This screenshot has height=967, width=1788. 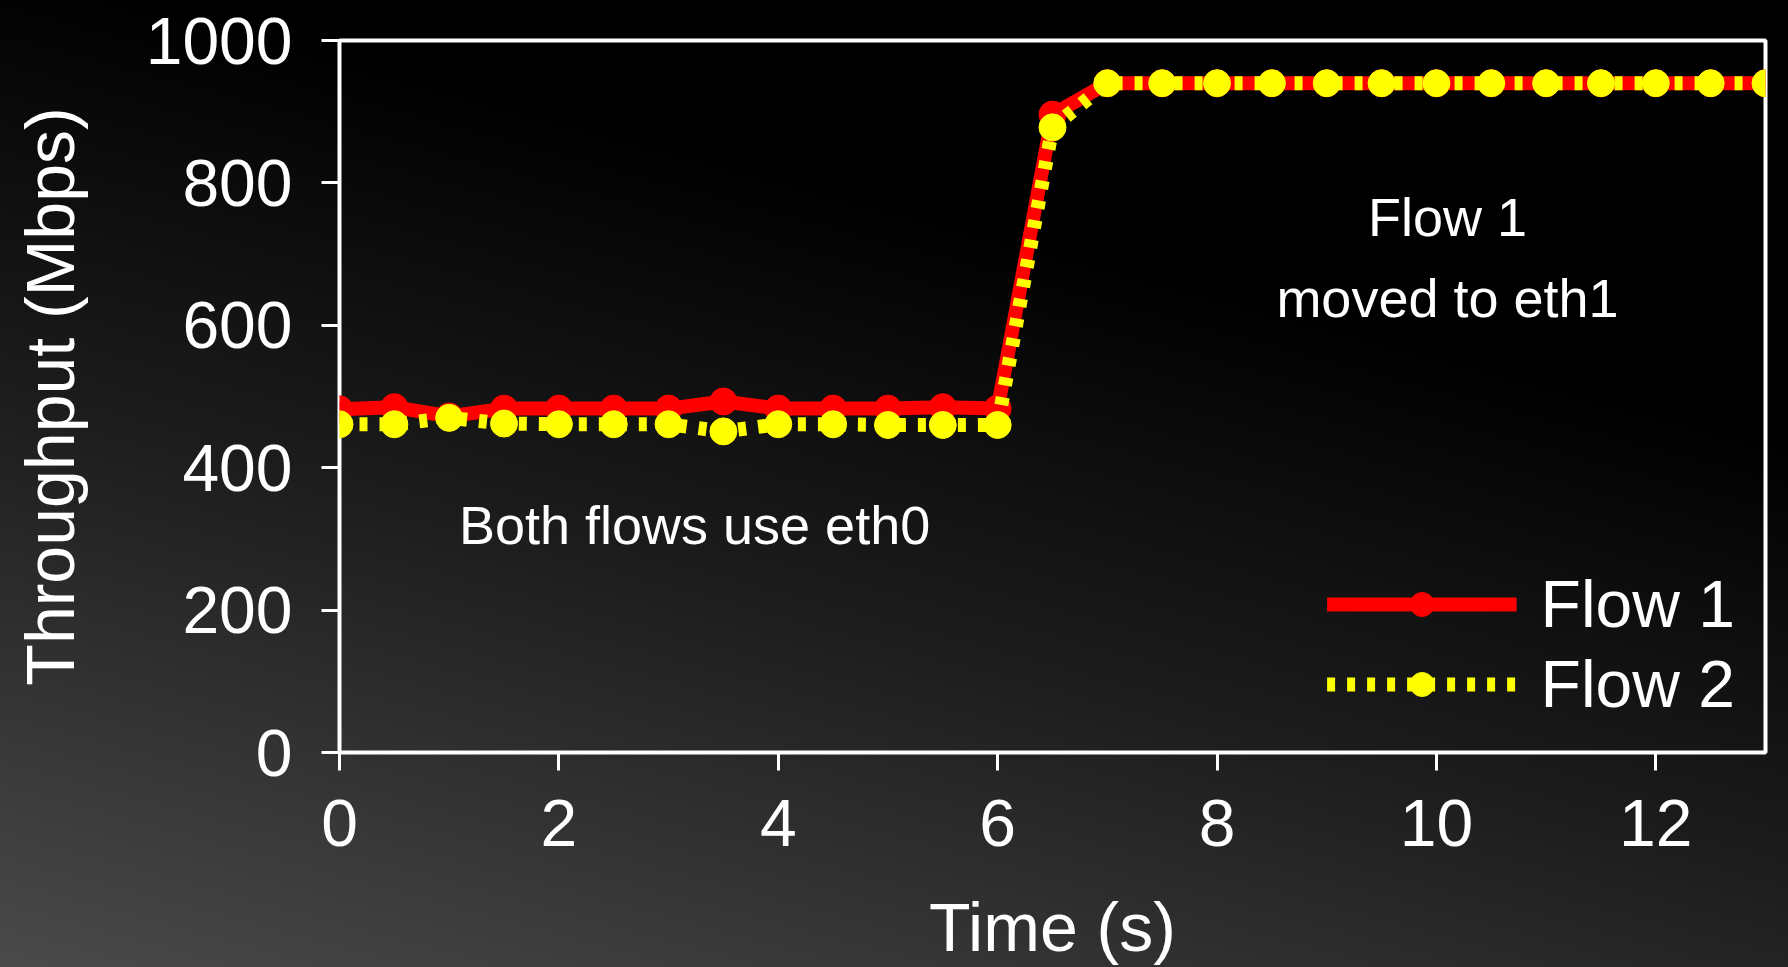 What do you see at coordinates (1637, 684) in the screenshot?
I see `legend-label: Flow 2` at bounding box center [1637, 684].